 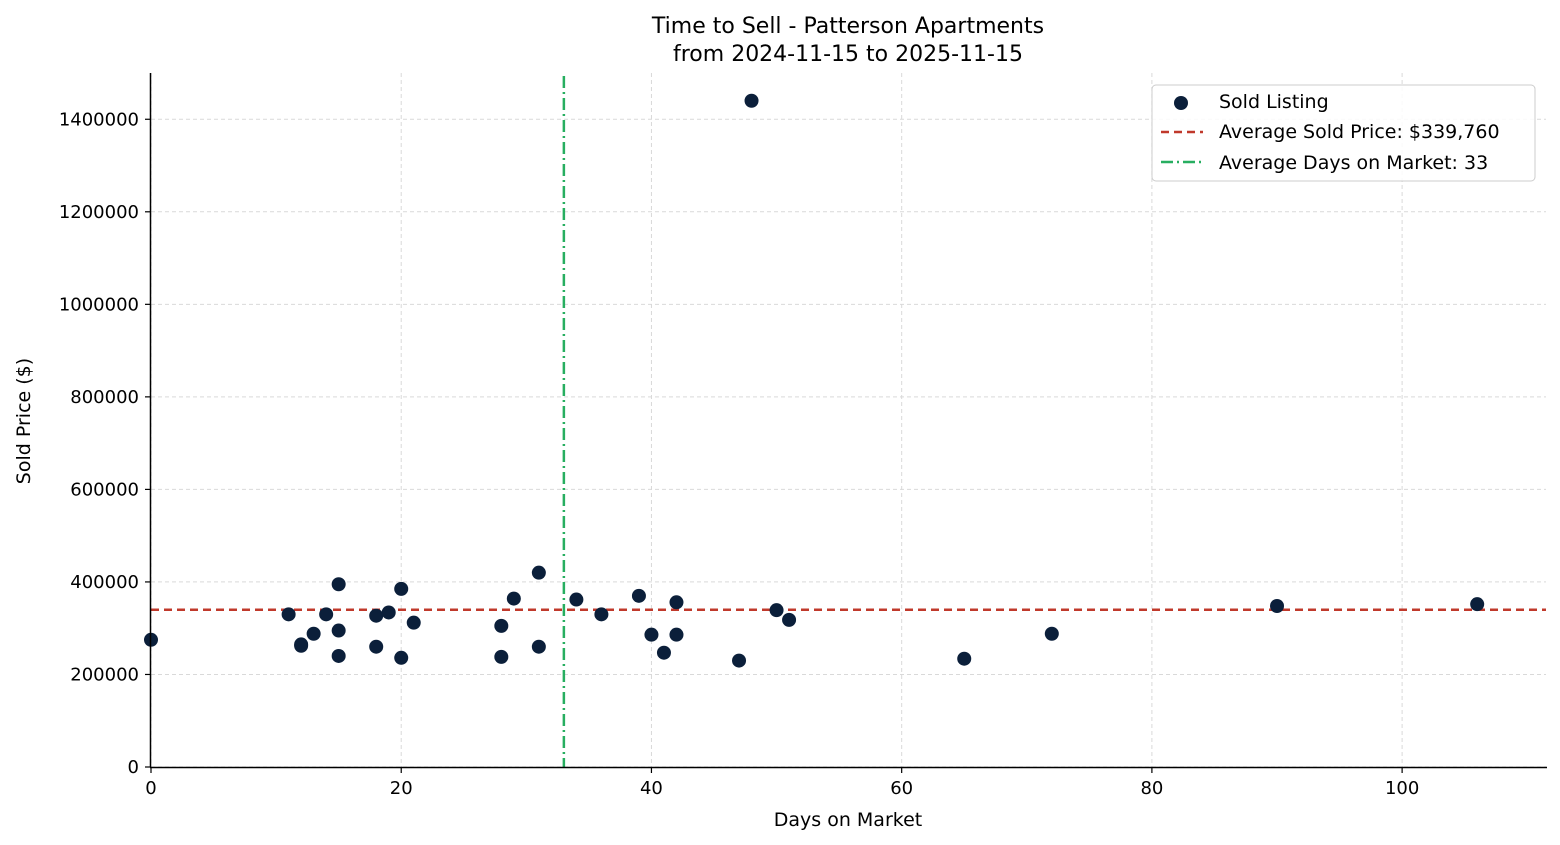 I want to click on y-axis-label: Sold Price ($), so click(x=24, y=421).